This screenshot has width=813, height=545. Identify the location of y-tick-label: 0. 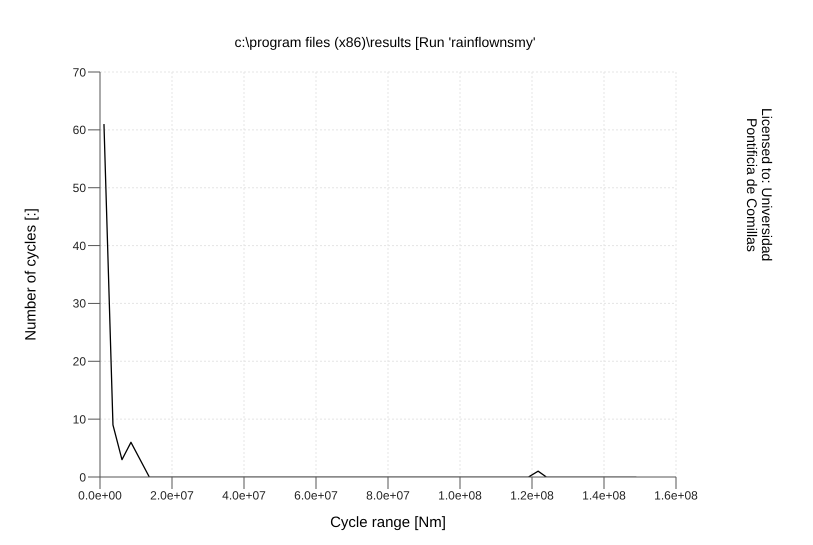
(82, 477).